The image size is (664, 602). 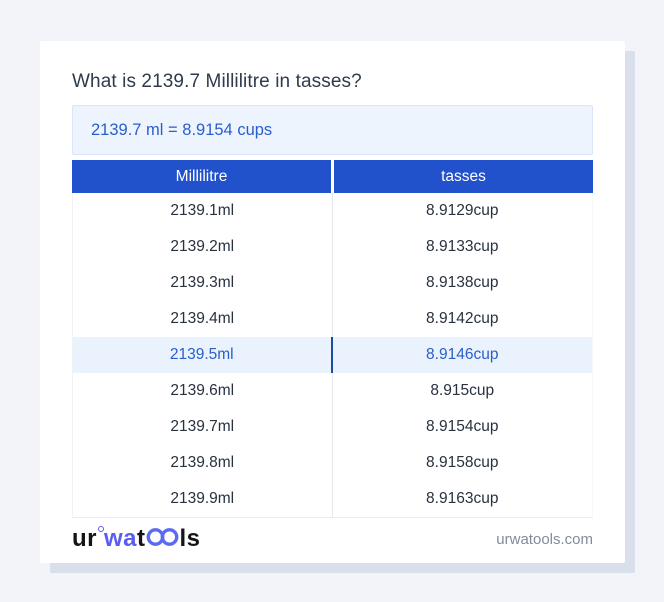 What do you see at coordinates (203, 319) in the screenshot?
I see `cell-millilitre: 2139.4ml` at bounding box center [203, 319].